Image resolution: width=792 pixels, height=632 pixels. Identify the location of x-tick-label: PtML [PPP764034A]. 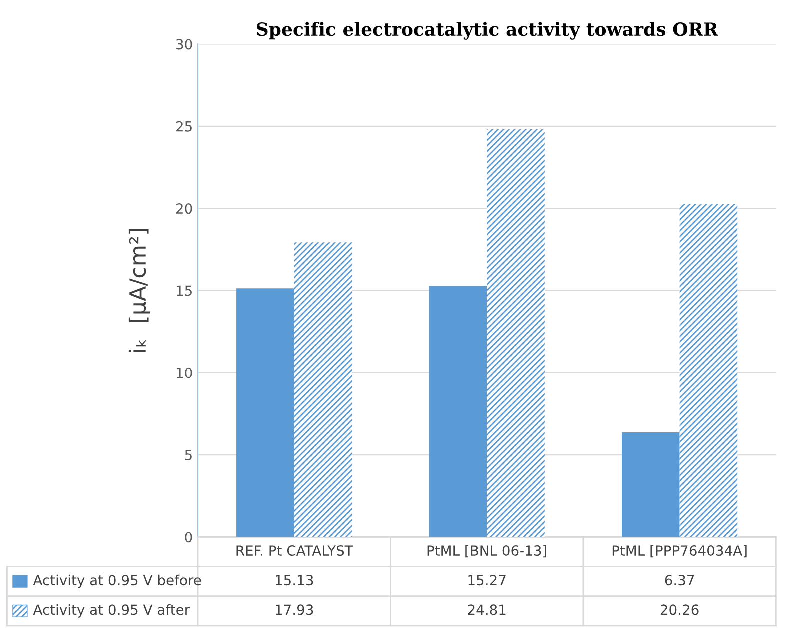
(679, 551).